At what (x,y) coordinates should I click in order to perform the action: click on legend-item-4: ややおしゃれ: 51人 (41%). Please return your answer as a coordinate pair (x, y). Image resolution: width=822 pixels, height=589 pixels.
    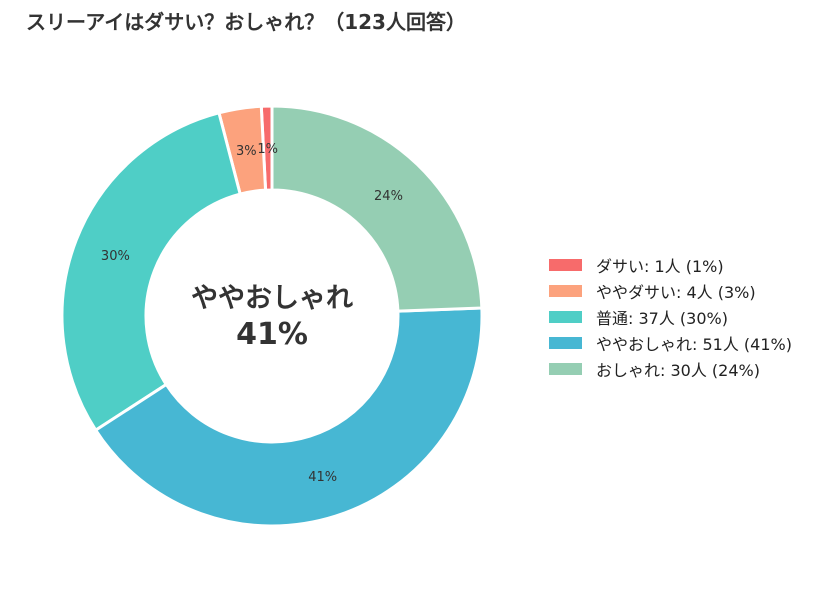
    Looking at the image, I should click on (670, 343).